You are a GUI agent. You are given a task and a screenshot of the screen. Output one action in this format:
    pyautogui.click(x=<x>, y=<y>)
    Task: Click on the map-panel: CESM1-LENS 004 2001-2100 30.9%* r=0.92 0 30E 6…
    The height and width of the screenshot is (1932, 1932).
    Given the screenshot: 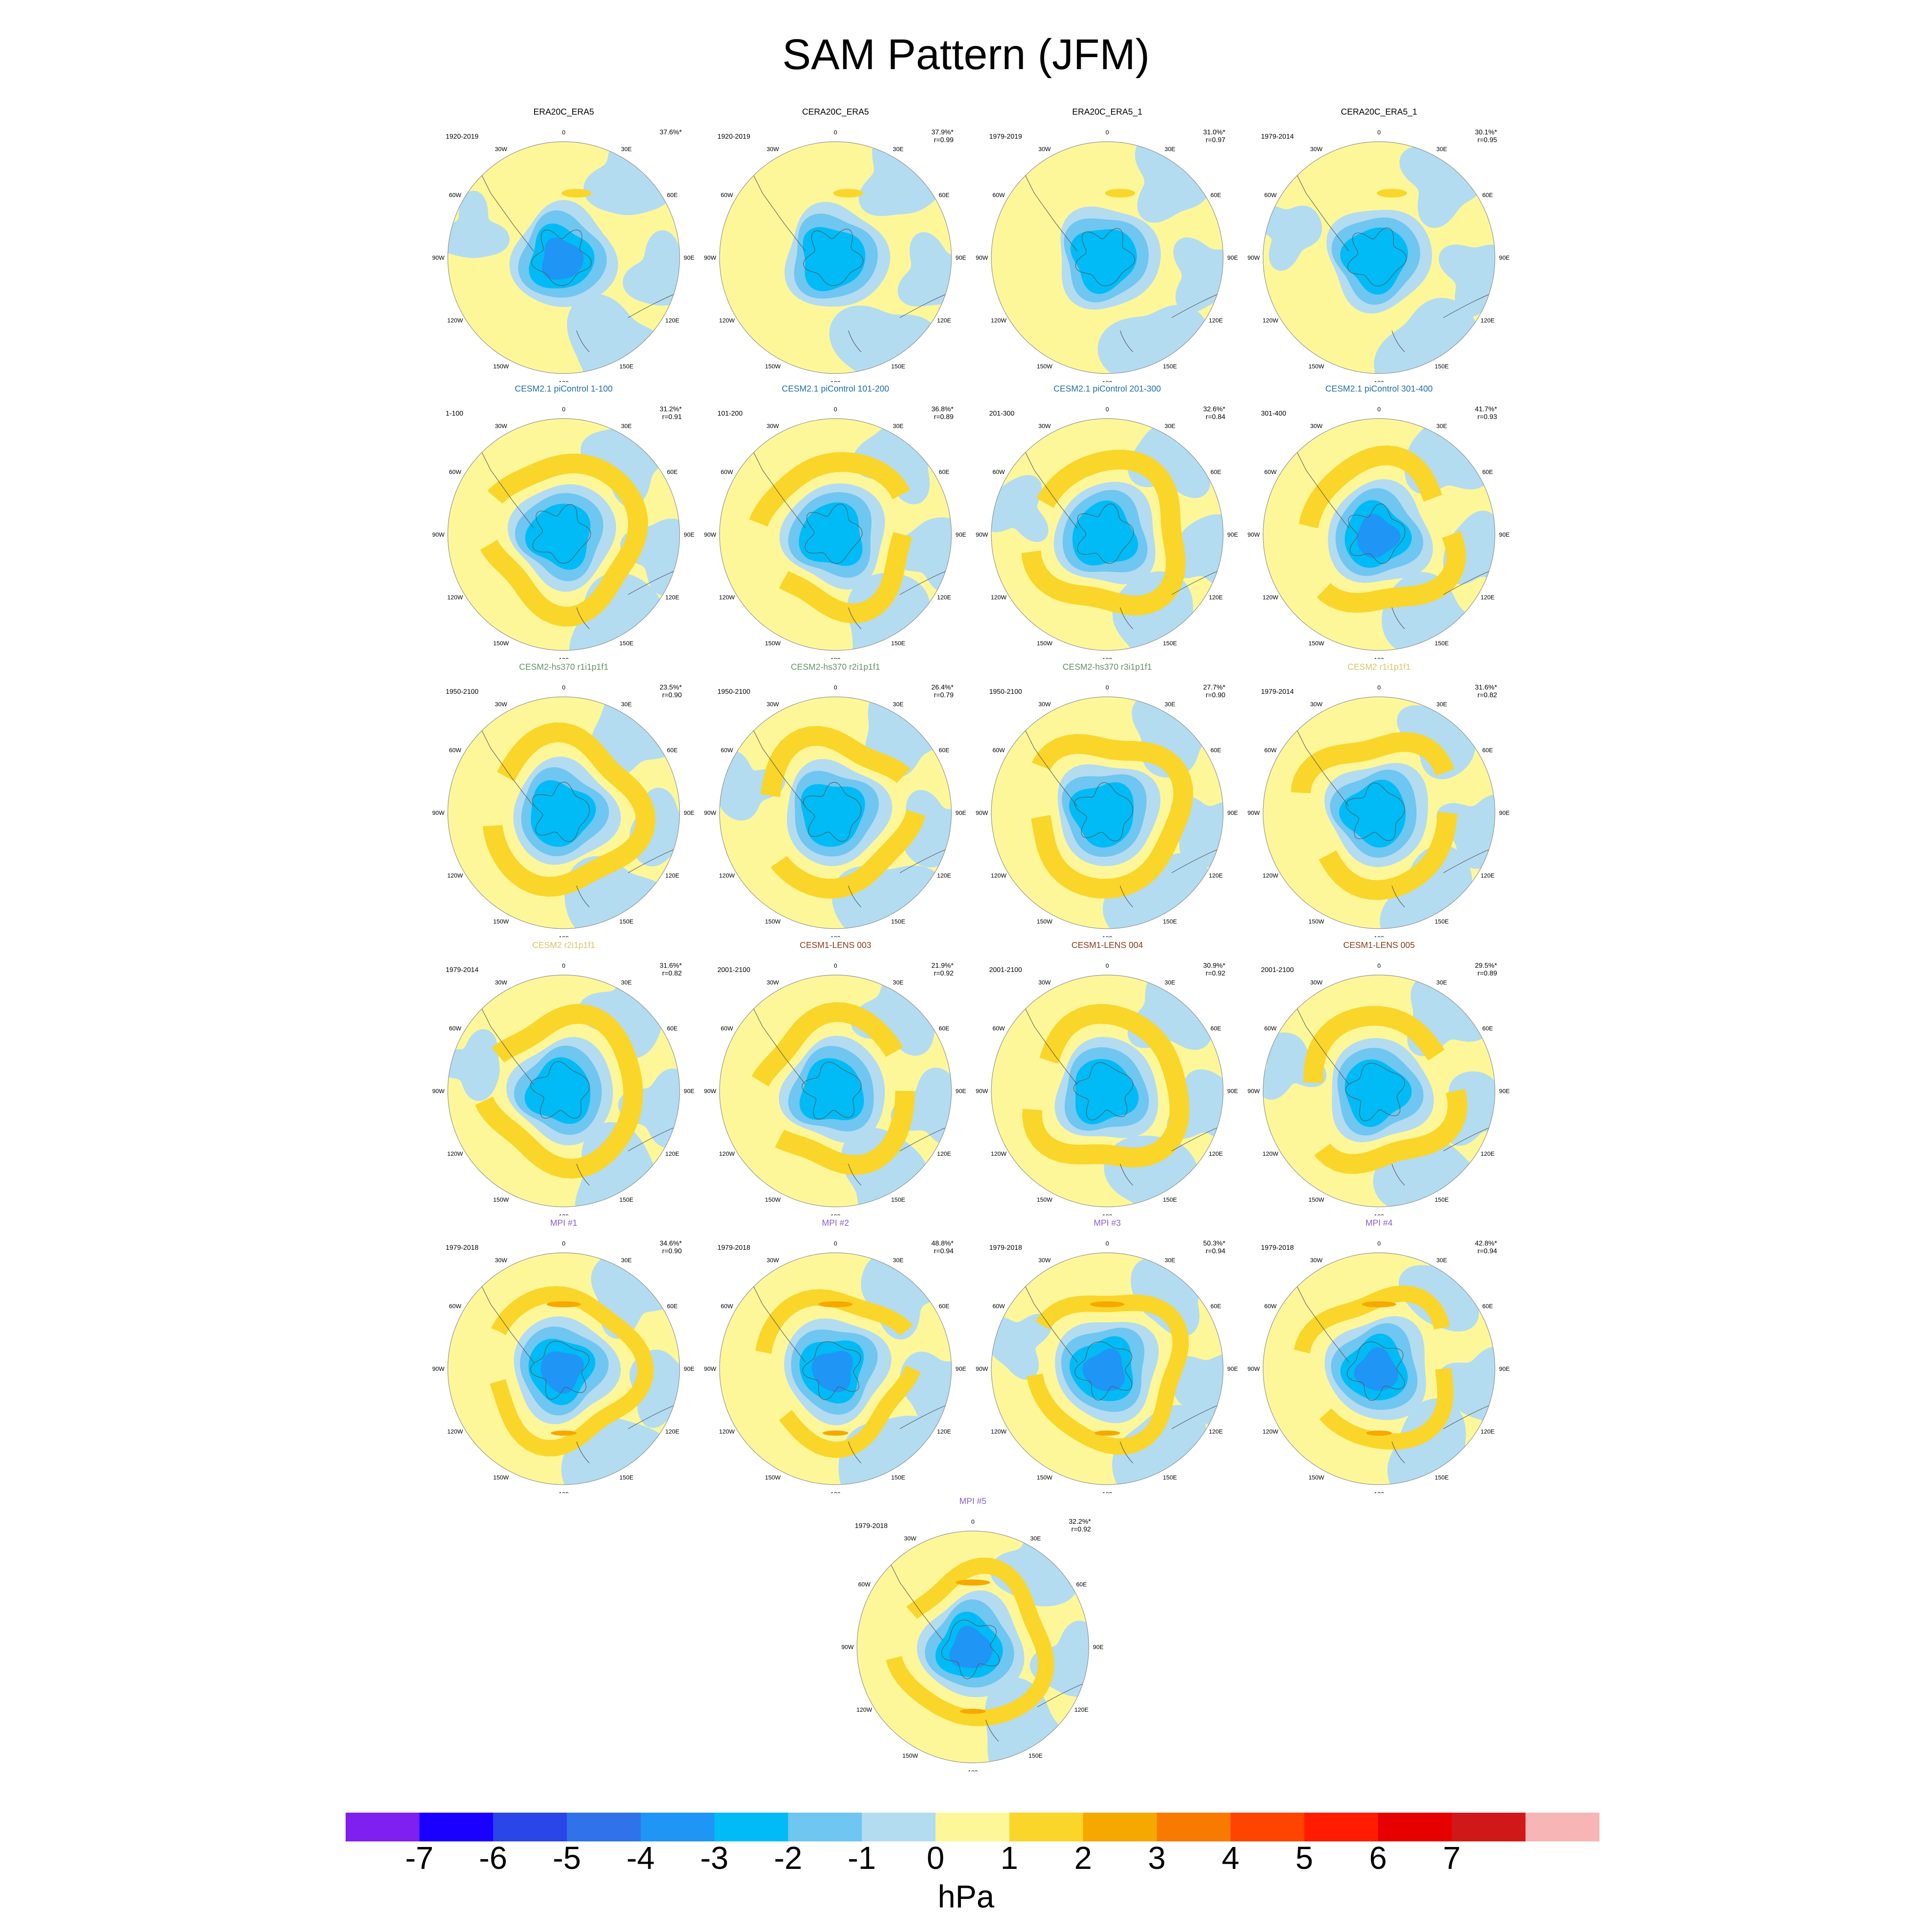 What is the action you would take?
    pyautogui.click(x=1107, y=1078)
    